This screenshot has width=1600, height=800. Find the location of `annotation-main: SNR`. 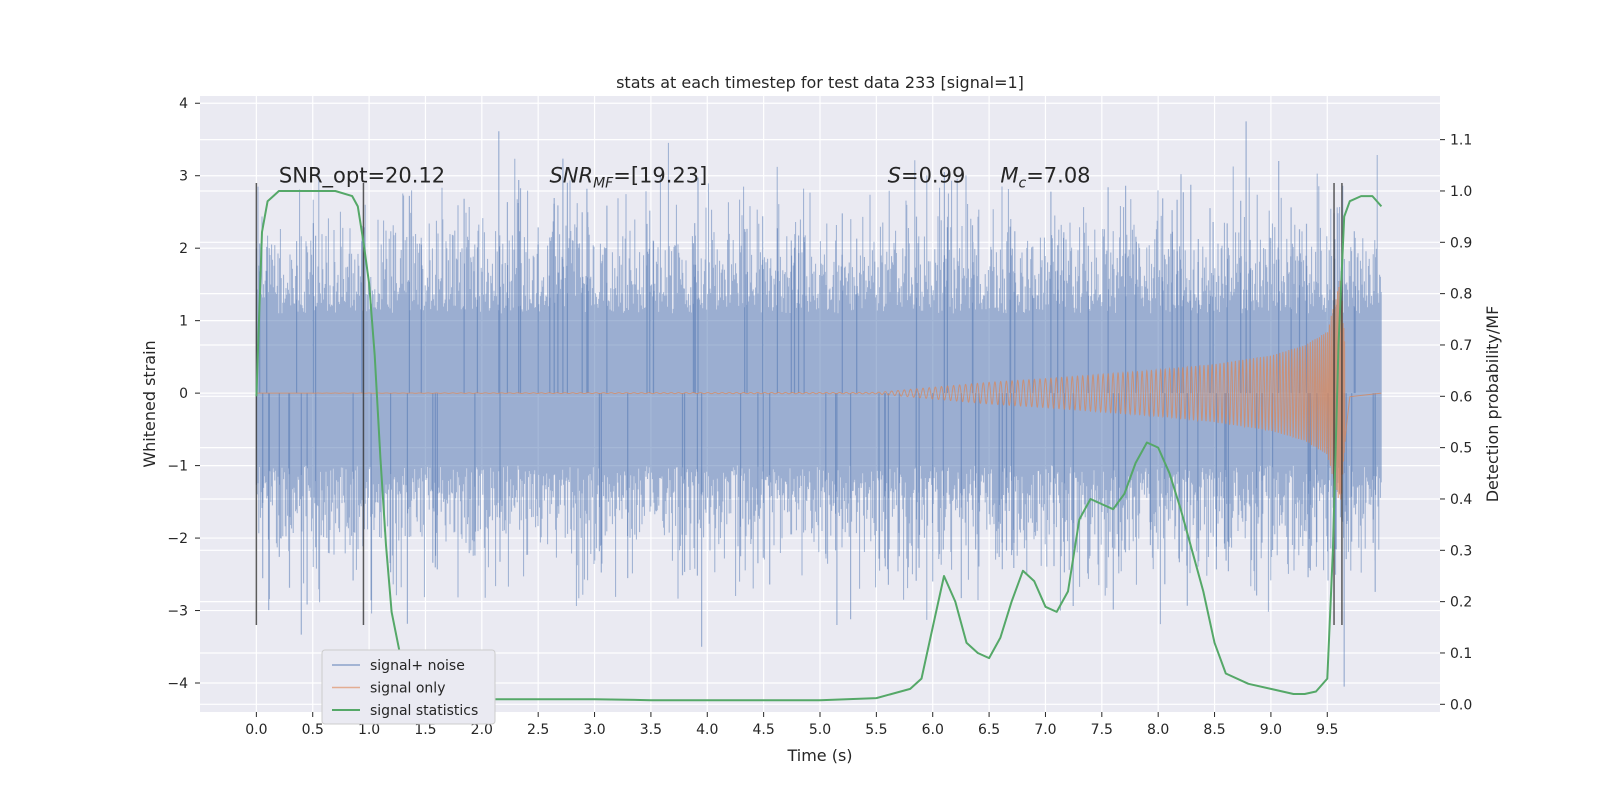

annotation-main: SNR is located at coordinates (571, 176).